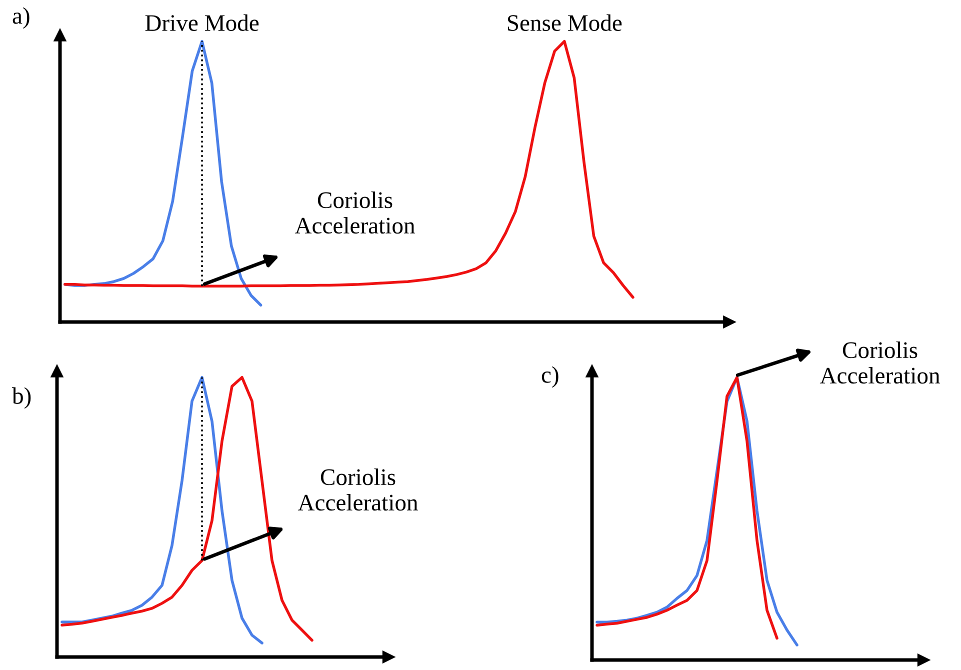 This screenshot has width=961, height=670. Describe the element at coordinates (202, 23) in the screenshot. I see `series-label: Drive Mode` at that location.